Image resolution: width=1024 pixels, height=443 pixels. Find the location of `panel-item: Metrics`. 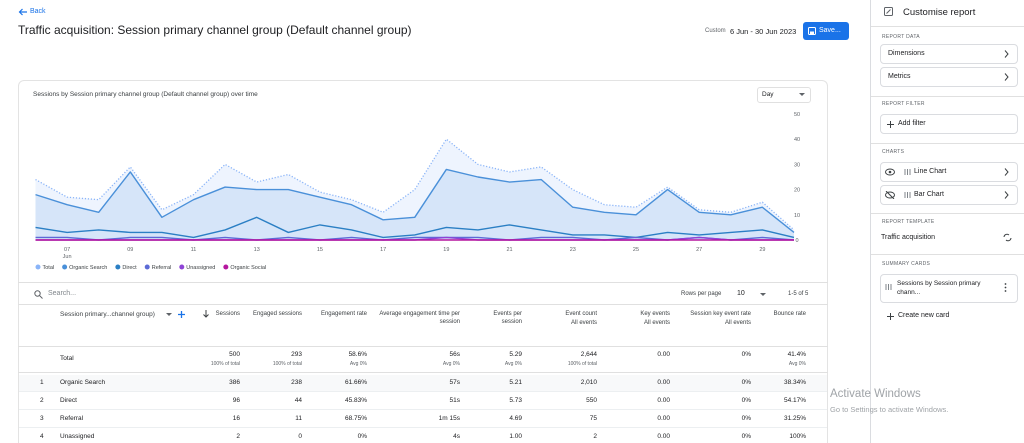

panel-item: Metrics is located at coordinates (899, 76).